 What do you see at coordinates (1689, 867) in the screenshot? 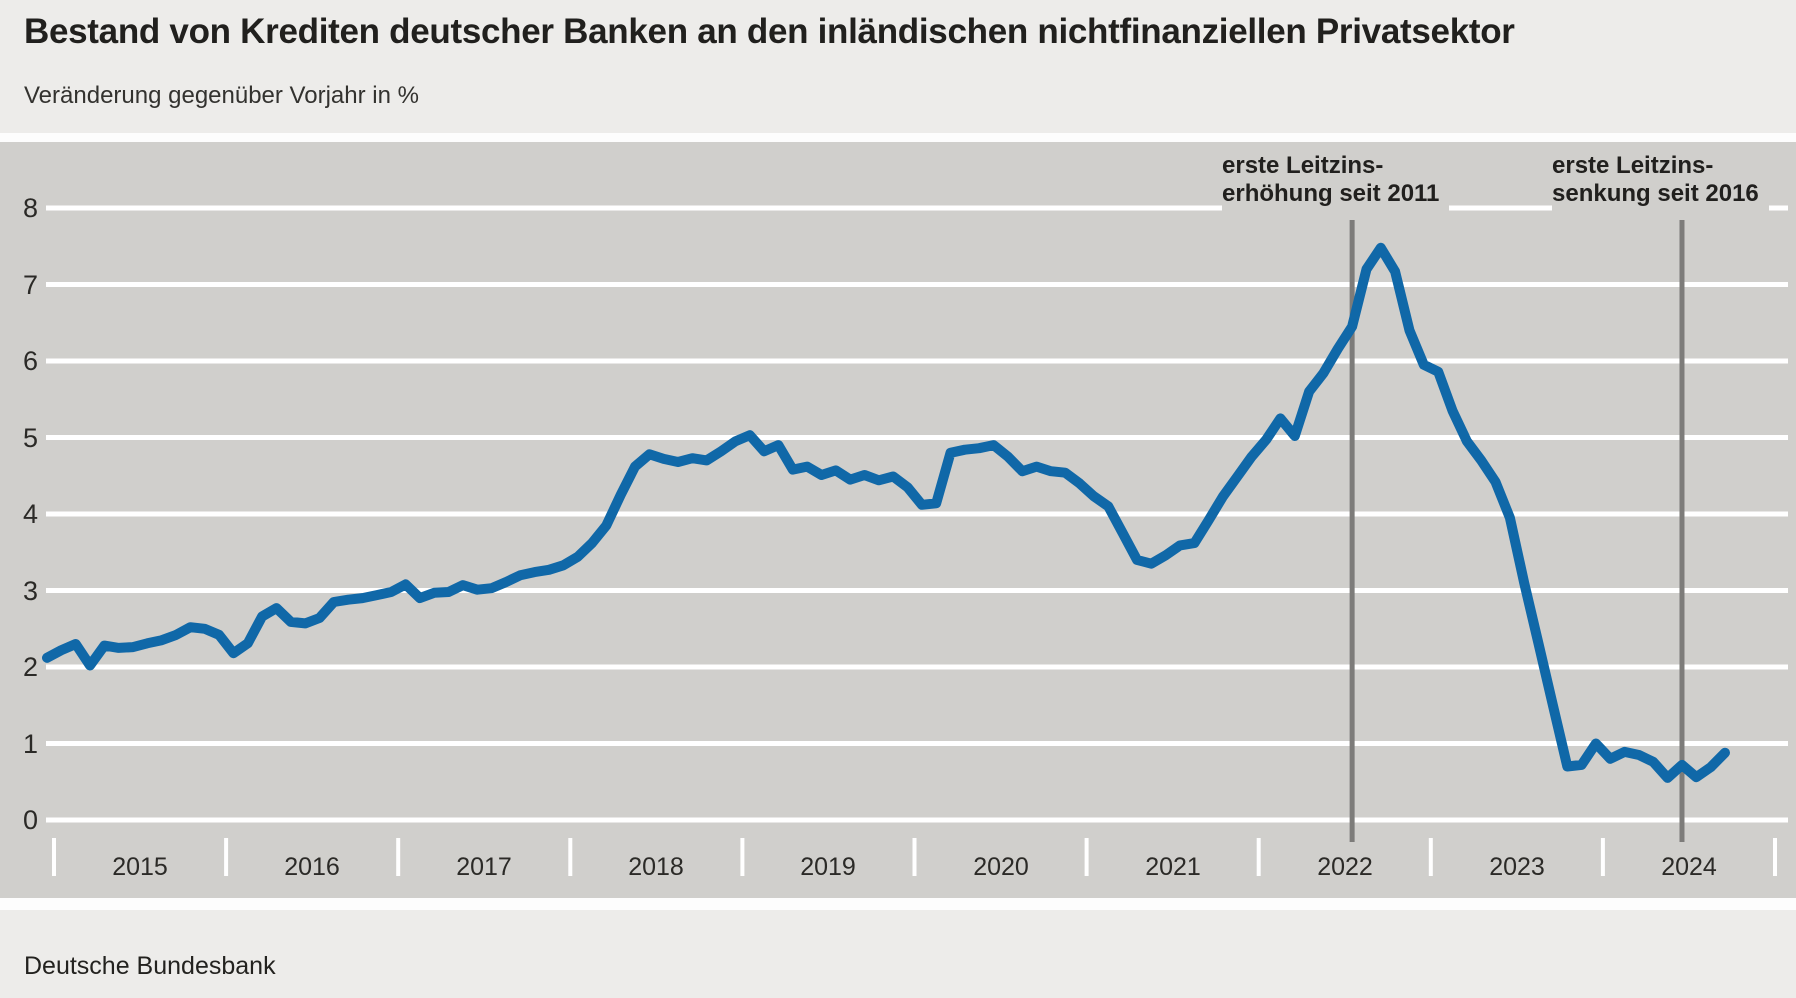
I see `x-axis-label-2024: 2024` at bounding box center [1689, 867].